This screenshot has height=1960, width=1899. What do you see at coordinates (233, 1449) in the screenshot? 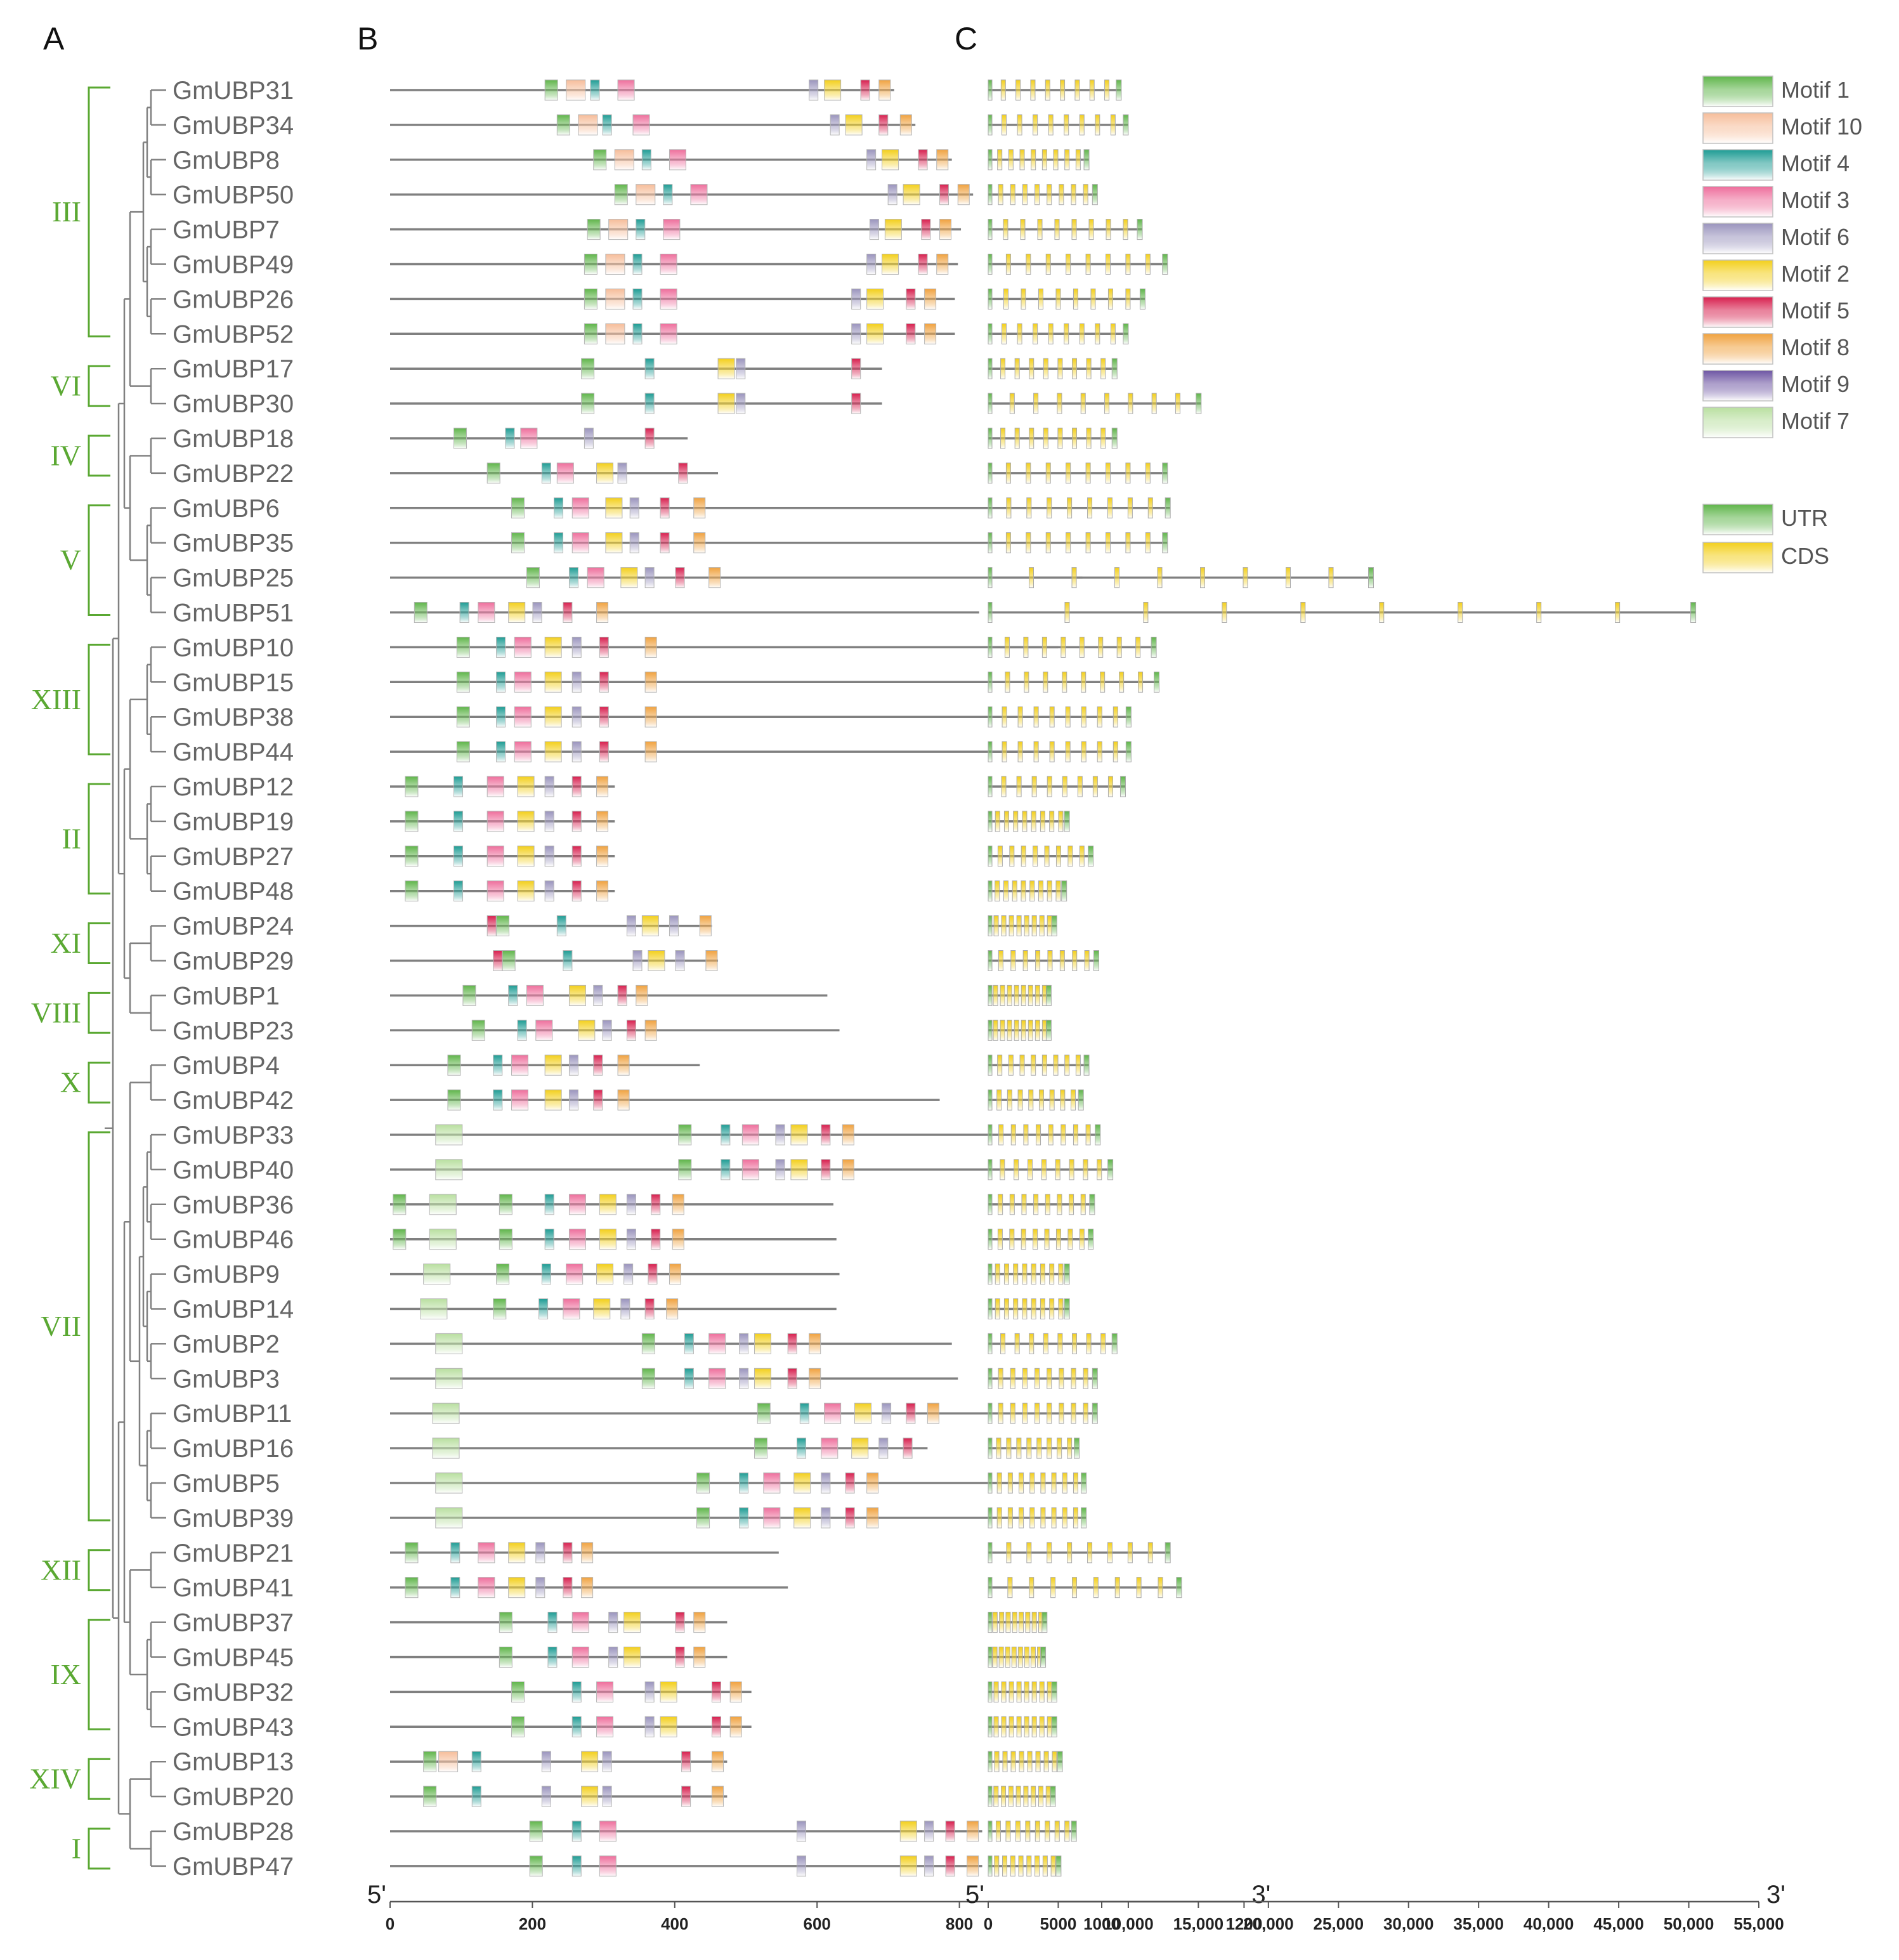
I see `gene-name-gmubp16: GmUBP16` at bounding box center [233, 1449].